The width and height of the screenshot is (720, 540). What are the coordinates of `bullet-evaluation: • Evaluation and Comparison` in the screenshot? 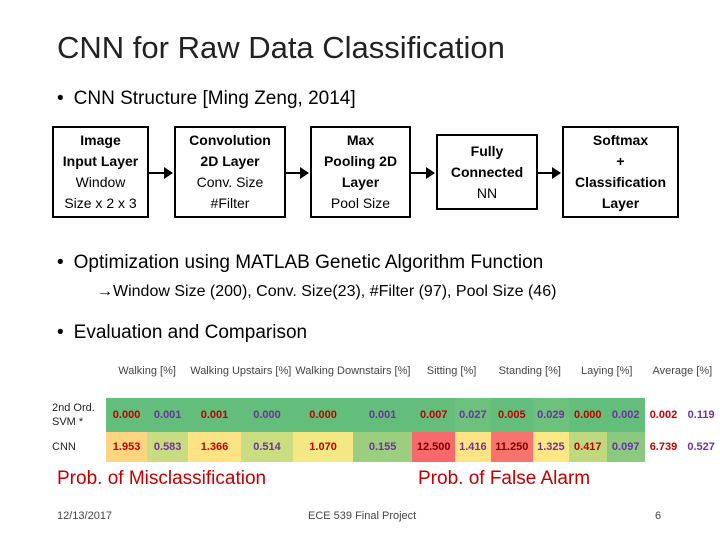 It's located at (182, 333).